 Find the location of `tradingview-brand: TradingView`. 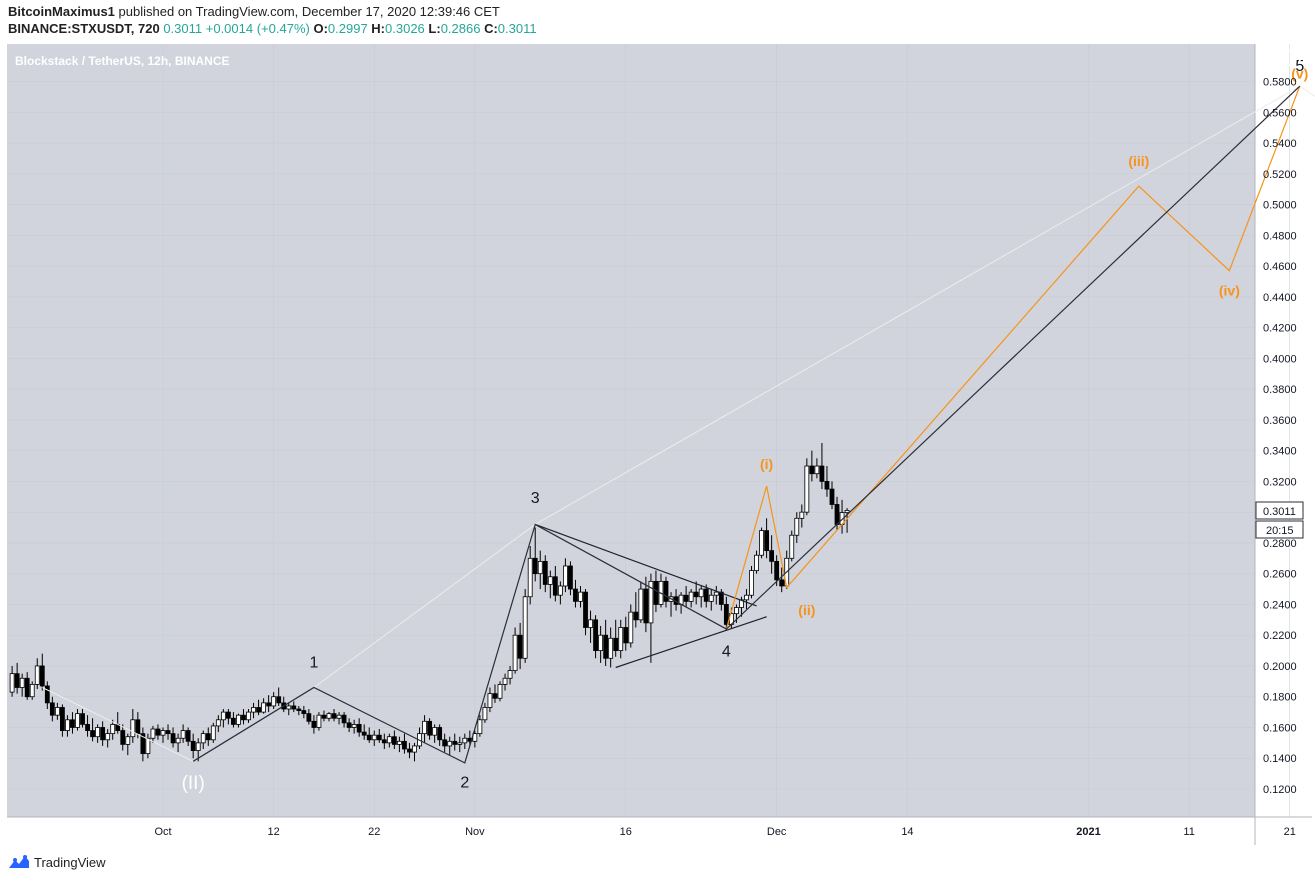

tradingview-brand: TradingView is located at coordinates (57, 862).